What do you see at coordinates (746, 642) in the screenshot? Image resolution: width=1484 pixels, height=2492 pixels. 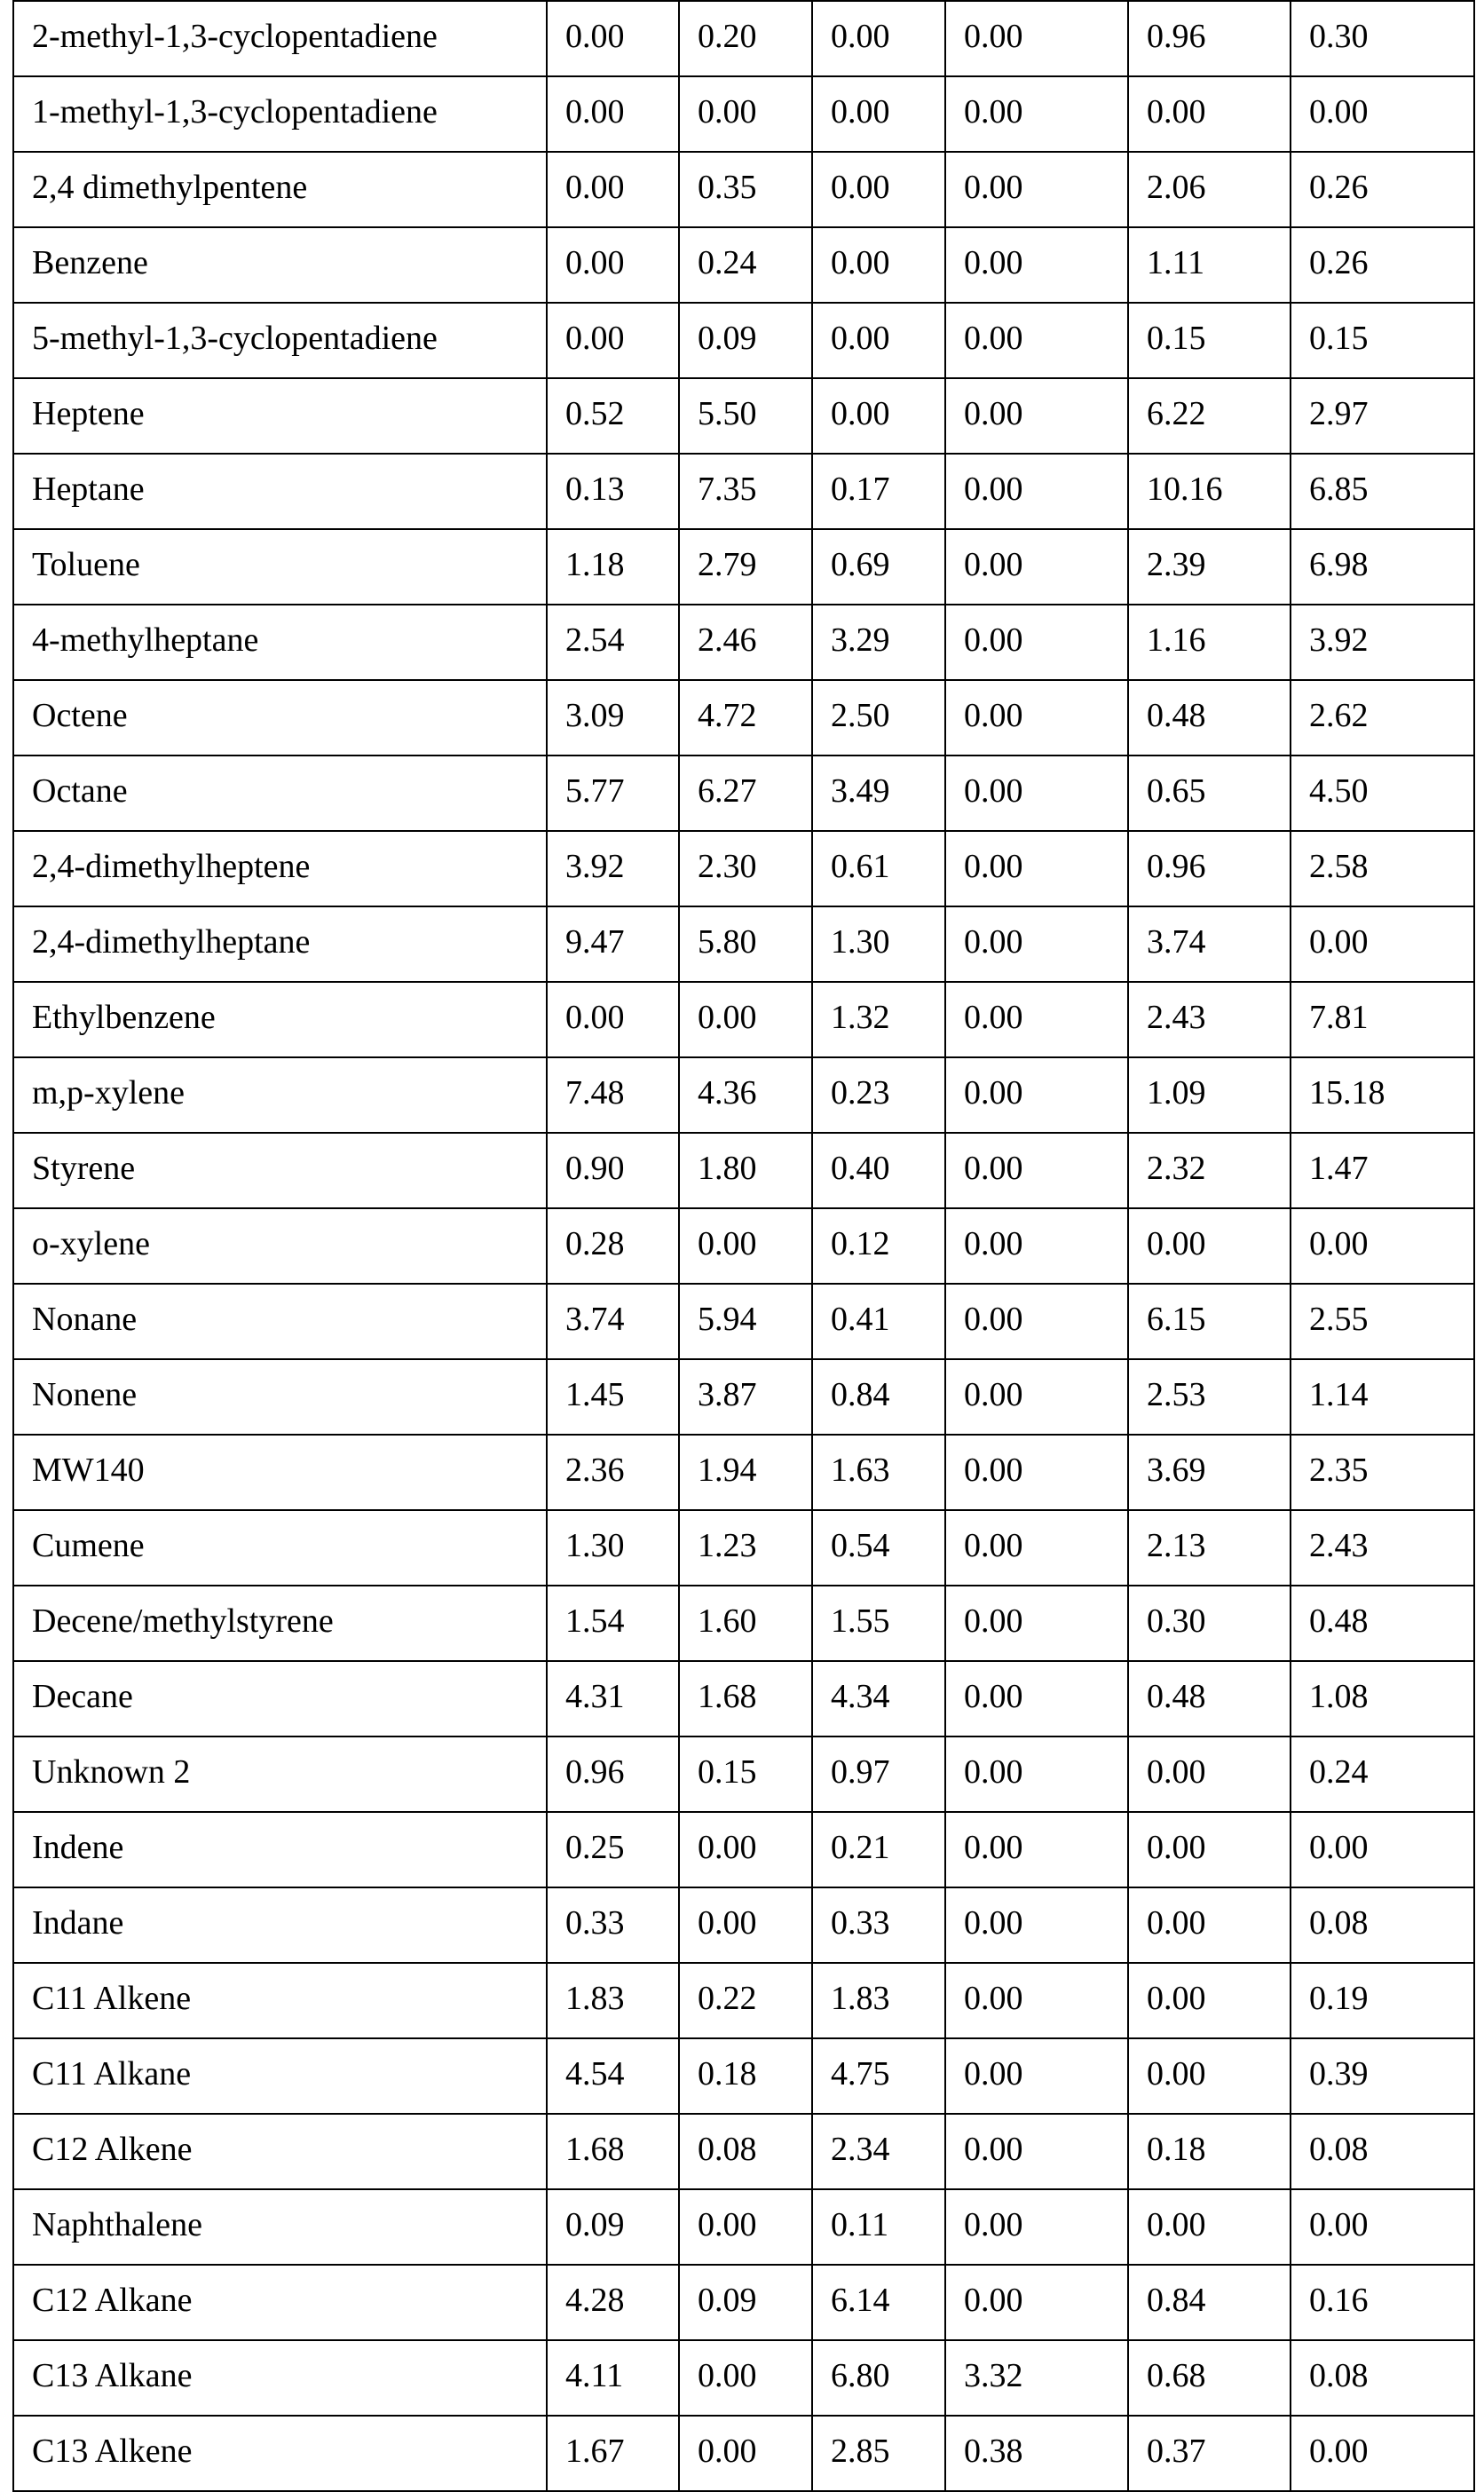 I see `value-cell: 2.46` at bounding box center [746, 642].